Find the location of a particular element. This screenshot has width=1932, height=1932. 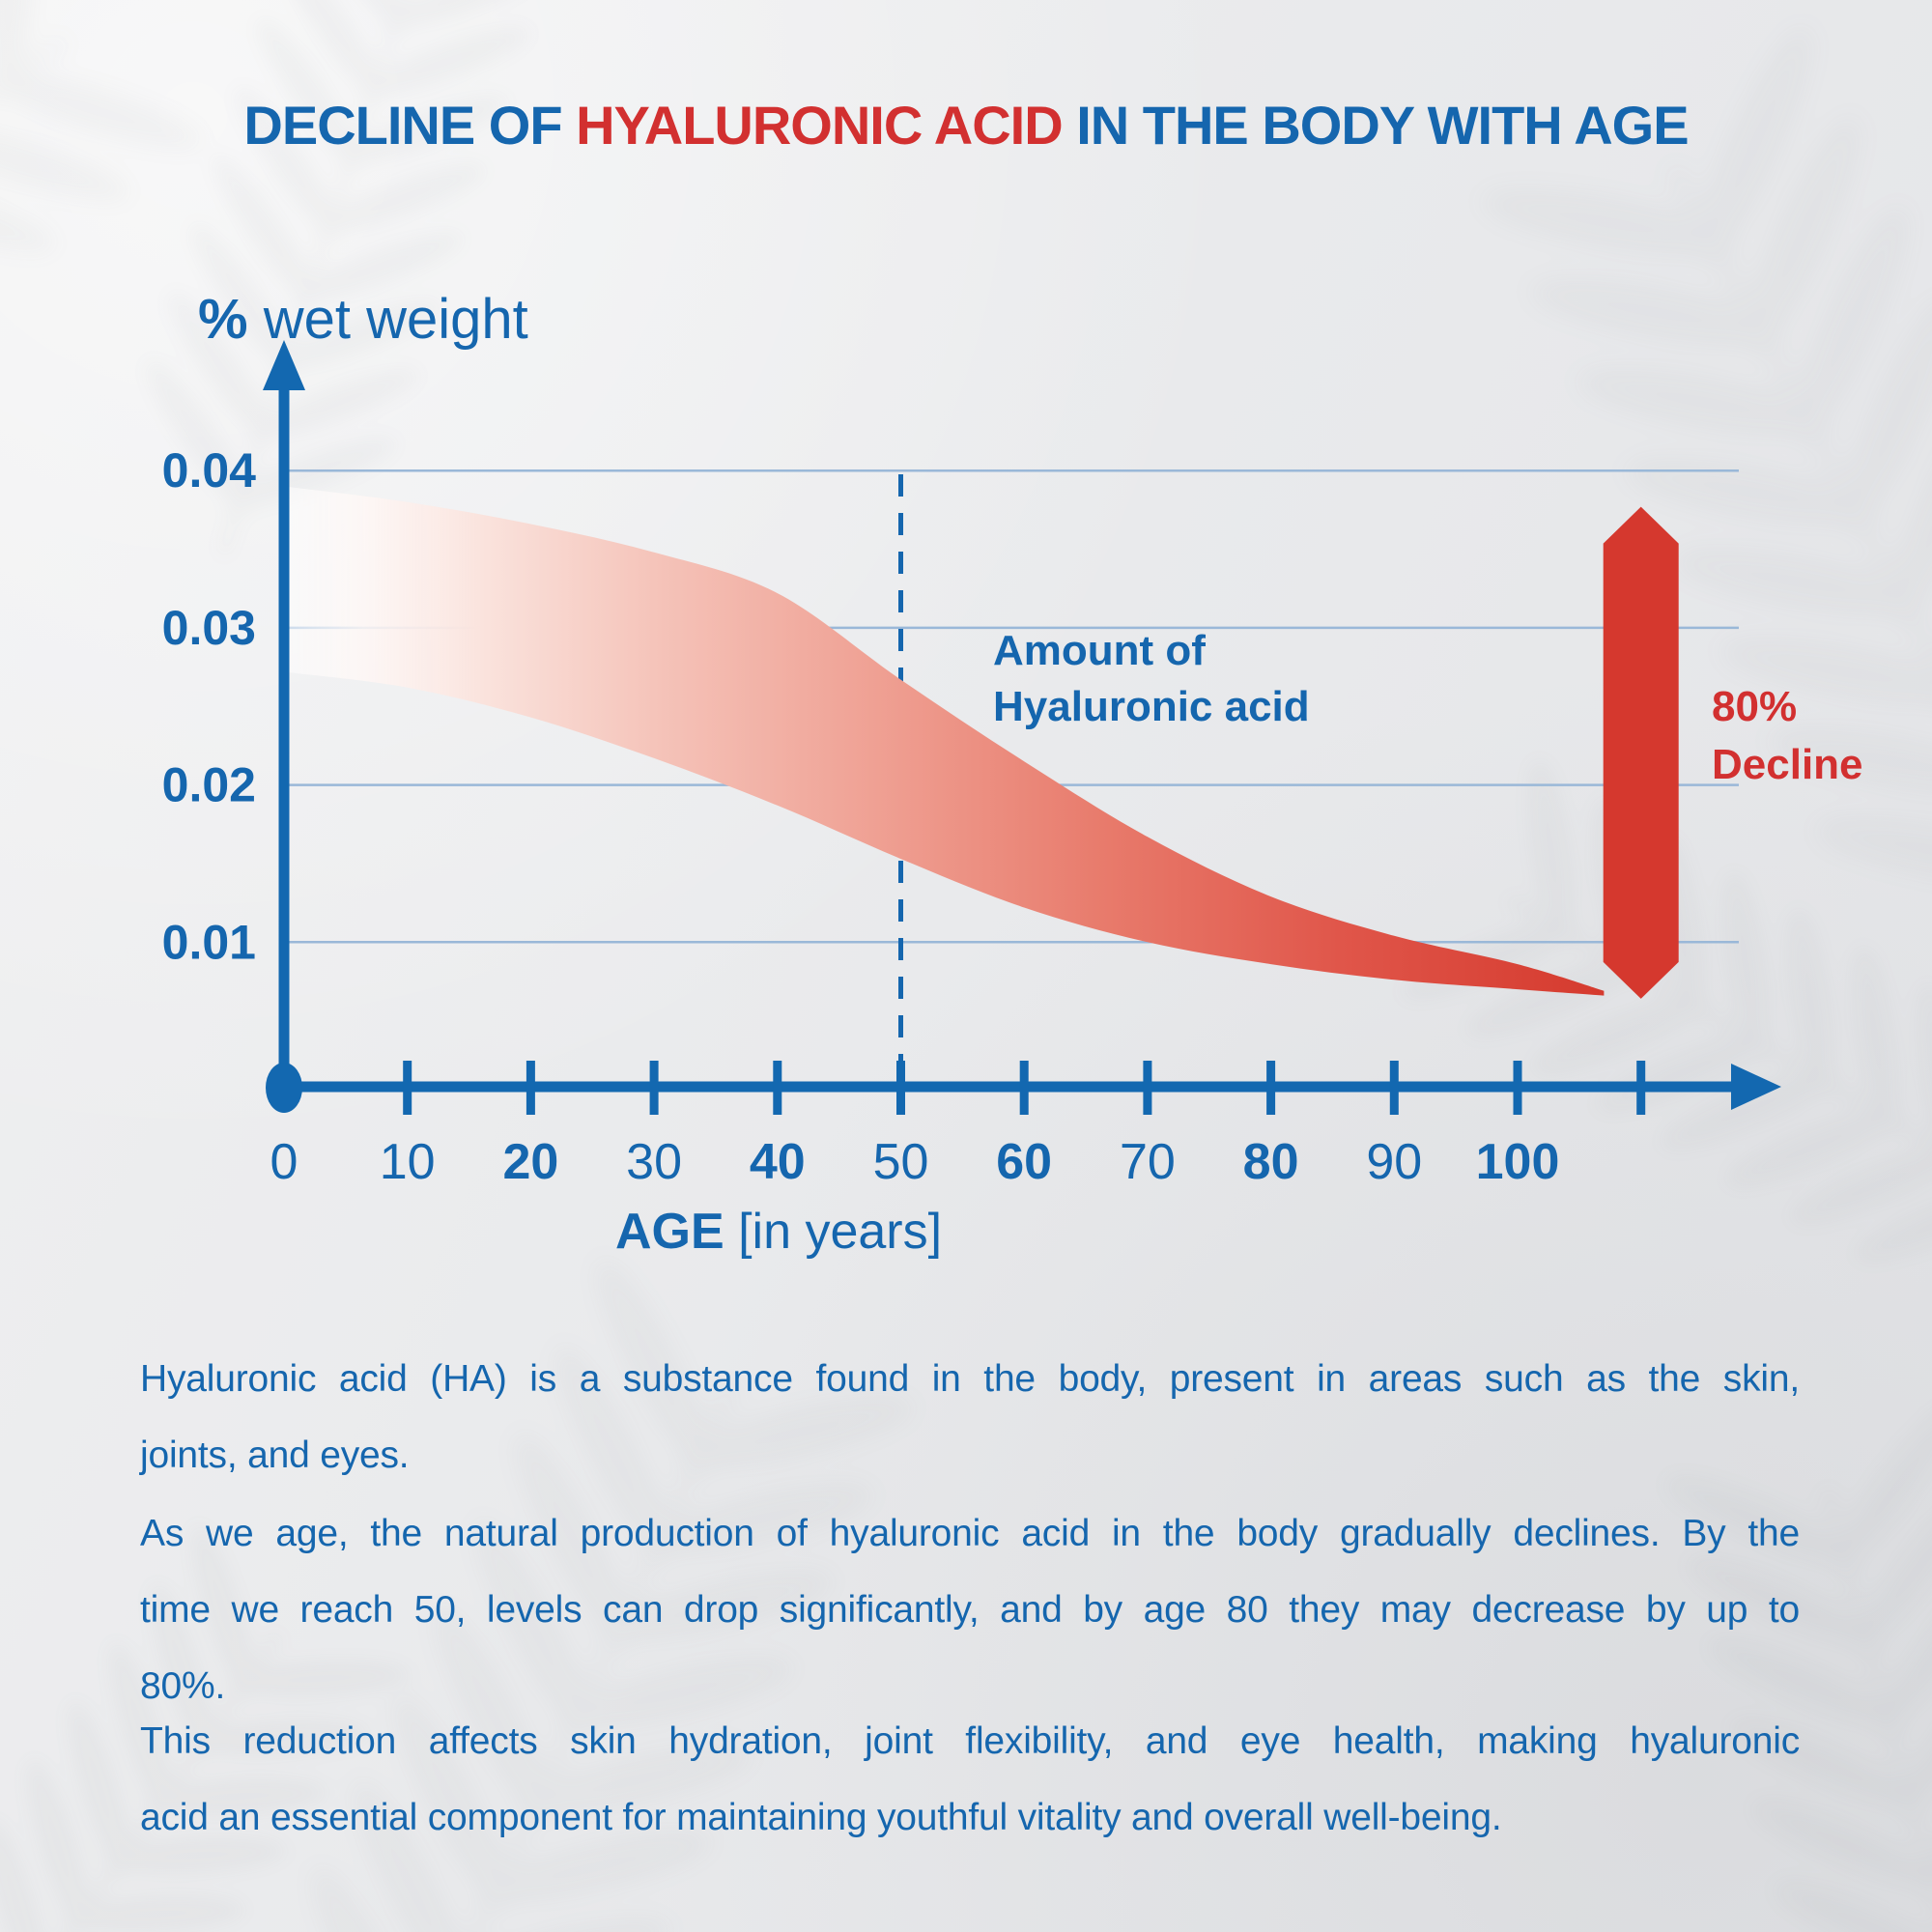

x-tick-label-40: 40 is located at coordinates (778, 1162).